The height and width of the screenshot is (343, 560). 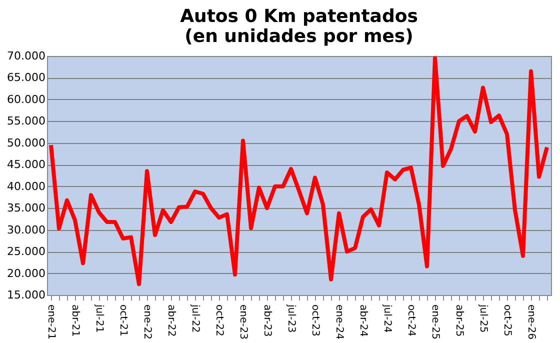 What do you see at coordinates (26, 121) in the screenshot?
I see `y-tick-label: 55.000` at bounding box center [26, 121].